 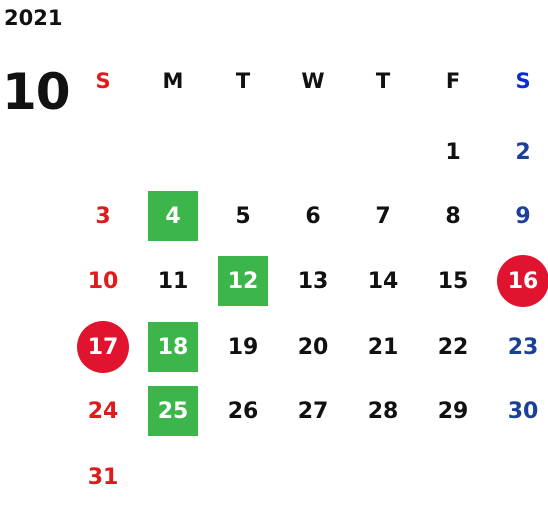 What do you see at coordinates (243, 216) in the screenshot?
I see `day-cell: 5` at bounding box center [243, 216].